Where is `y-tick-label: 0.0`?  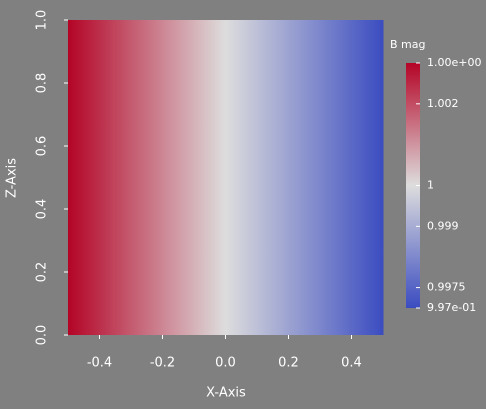
y-tick-label: 0.0 is located at coordinates (42, 335).